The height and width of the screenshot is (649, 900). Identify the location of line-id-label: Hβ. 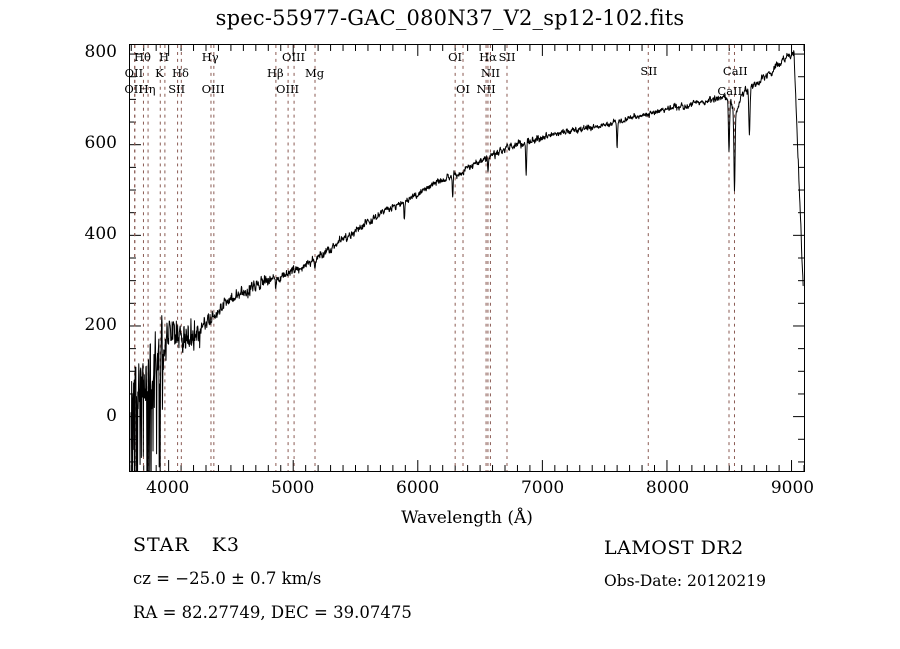
(275, 73).